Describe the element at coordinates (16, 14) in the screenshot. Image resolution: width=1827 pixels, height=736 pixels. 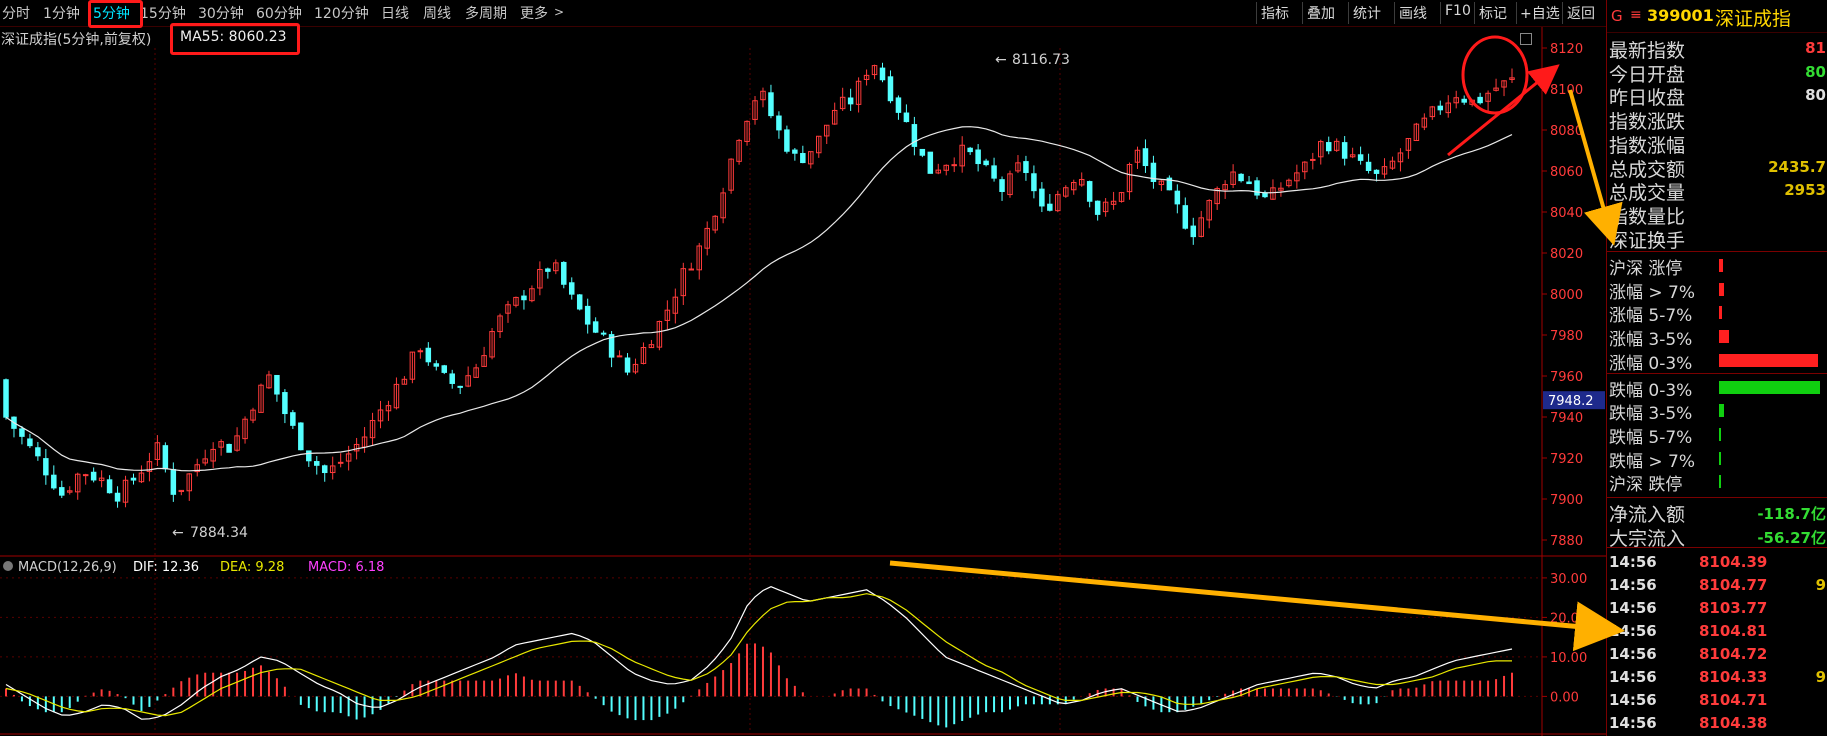
I see `period-tab-fenshi: 分时` at that location.